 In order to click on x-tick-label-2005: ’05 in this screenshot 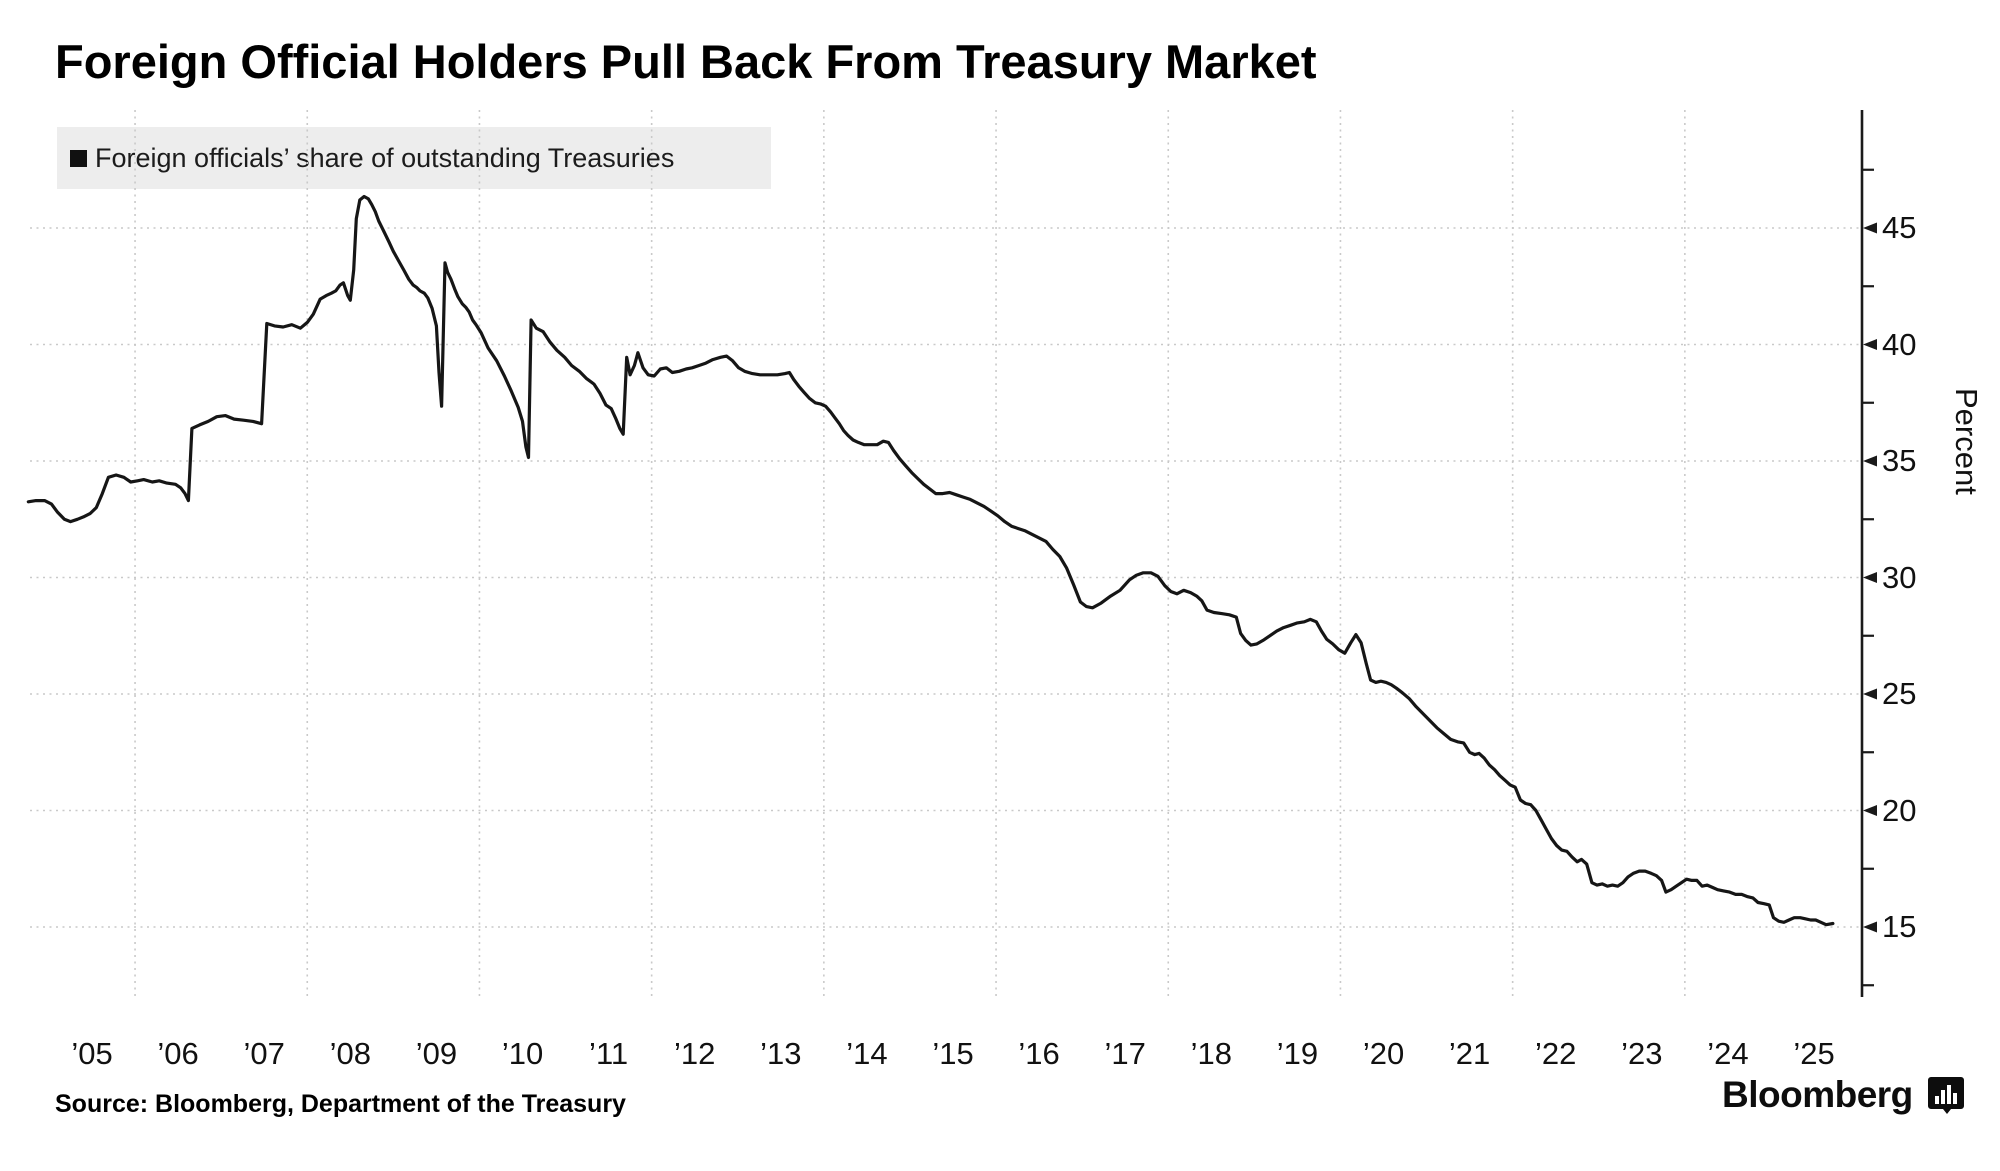, I will do `click(92, 1053)`.